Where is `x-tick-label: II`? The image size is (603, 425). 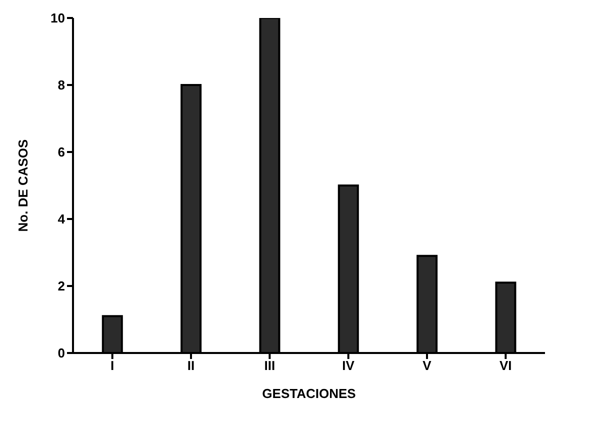
x-tick-label: II is located at coordinates (191, 366).